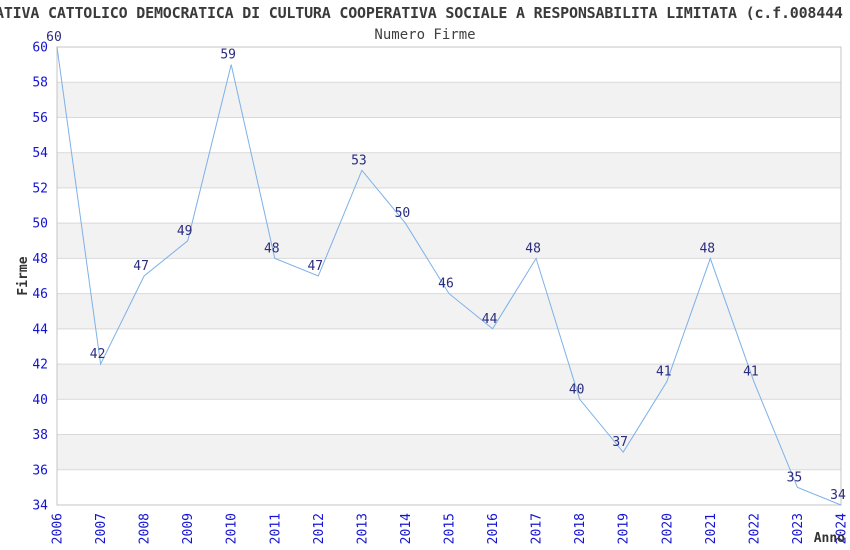 This screenshot has height=550, width=850. Describe the element at coordinates (40, 188) in the screenshot. I see `svg-text: 52` at that location.